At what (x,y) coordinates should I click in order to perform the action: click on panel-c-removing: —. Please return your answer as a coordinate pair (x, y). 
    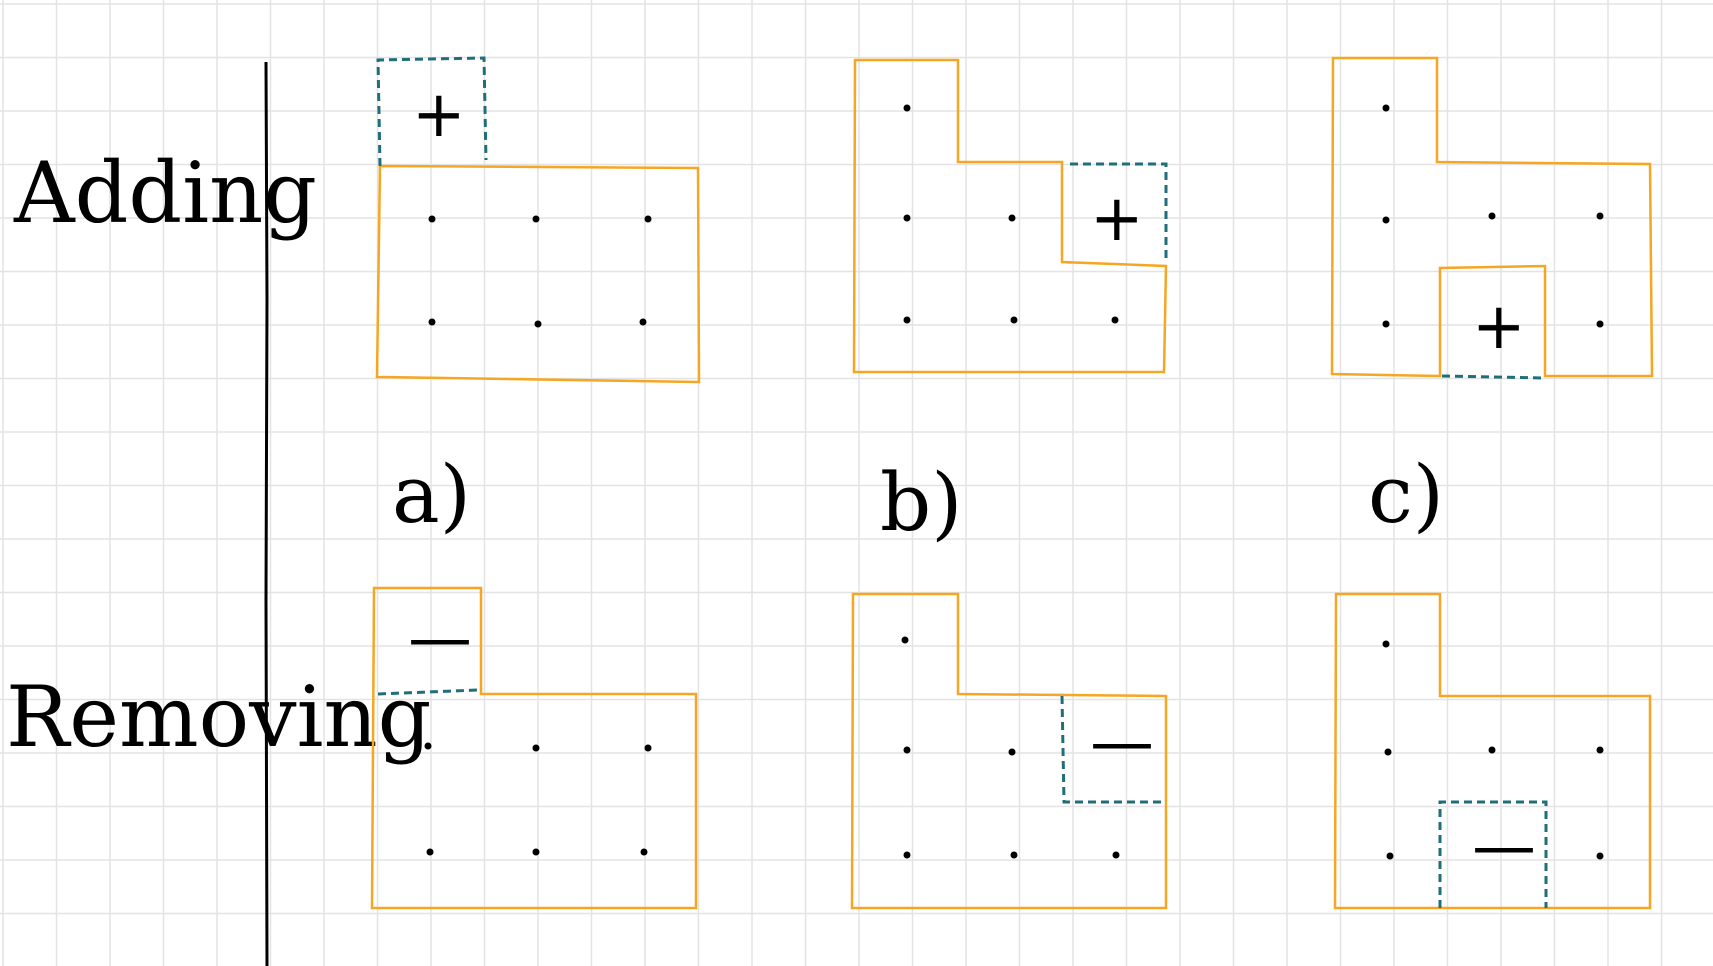
    Looking at the image, I should click on (1492, 751).